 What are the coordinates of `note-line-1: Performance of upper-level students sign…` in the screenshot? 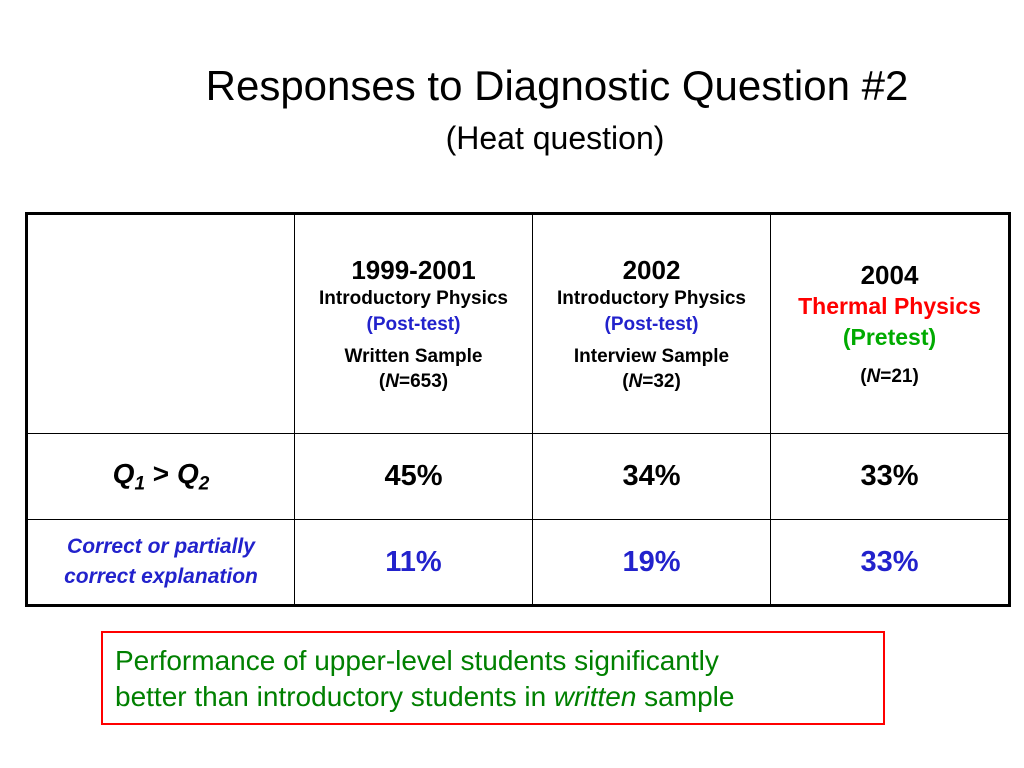 It's located at (417, 660).